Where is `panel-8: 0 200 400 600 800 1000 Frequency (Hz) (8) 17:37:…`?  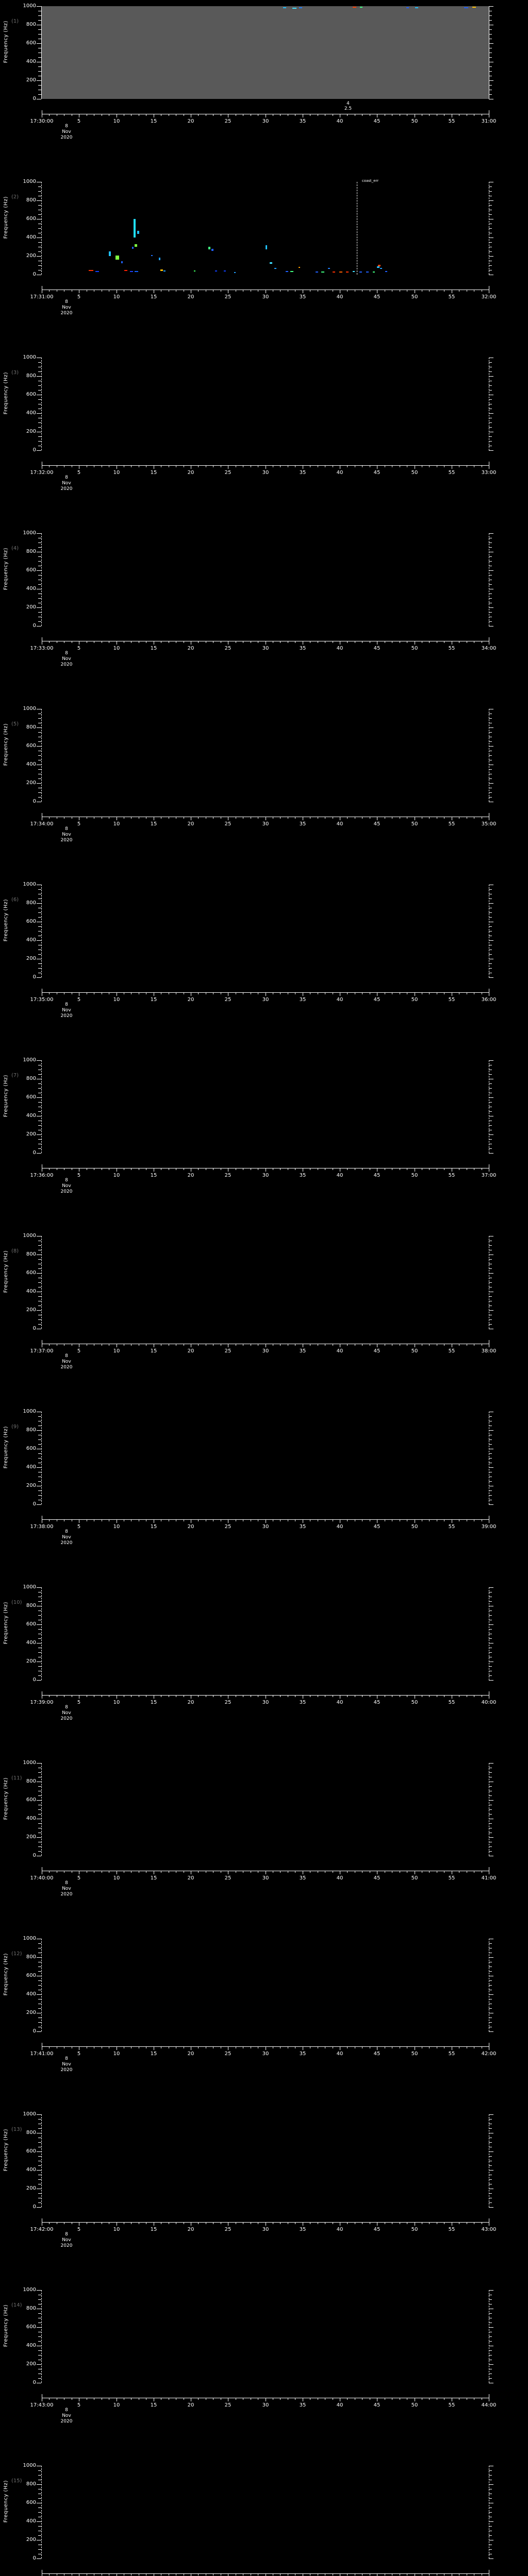 panel-8: 0 200 400 600 800 1000 Frequency (Hz) (8) 17:37:… is located at coordinates (264, 1318).